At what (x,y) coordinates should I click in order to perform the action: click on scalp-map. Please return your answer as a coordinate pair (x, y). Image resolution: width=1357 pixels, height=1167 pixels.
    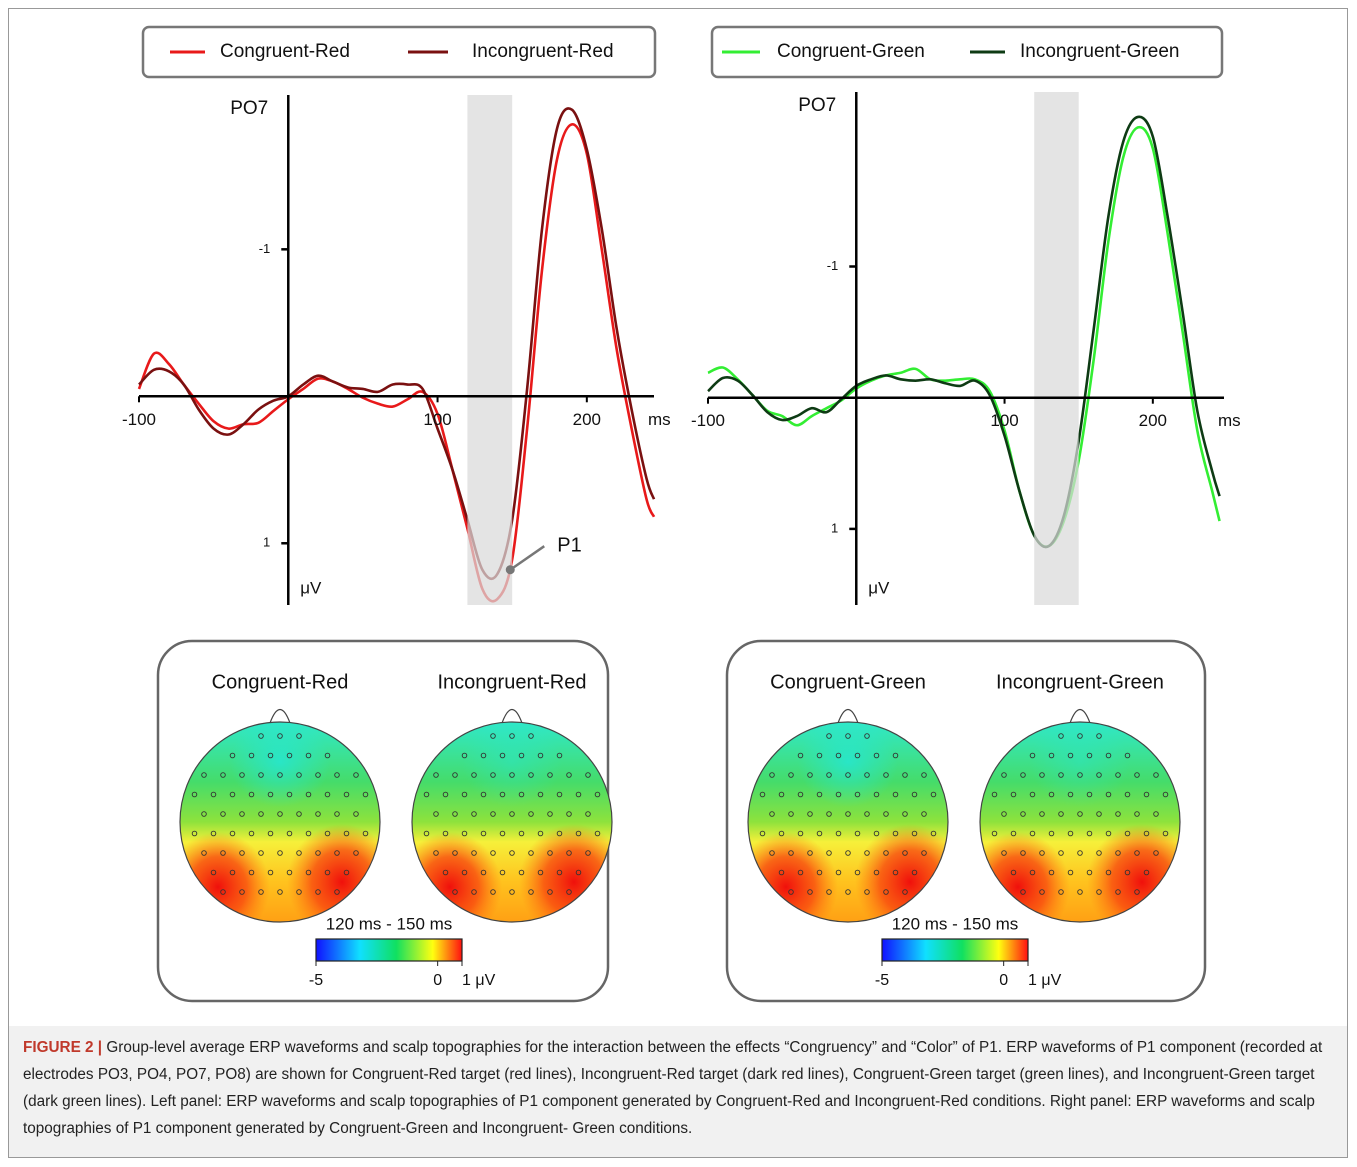
    Looking at the image, I should click on (280, 822).